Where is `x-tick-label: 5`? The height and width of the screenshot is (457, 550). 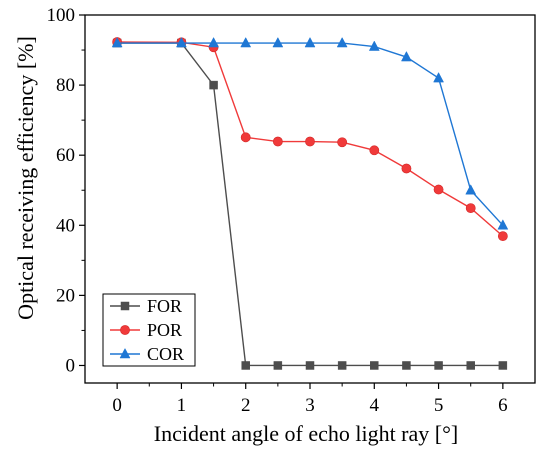
x-tick-label: 5 is located at coordinates (439, 405).